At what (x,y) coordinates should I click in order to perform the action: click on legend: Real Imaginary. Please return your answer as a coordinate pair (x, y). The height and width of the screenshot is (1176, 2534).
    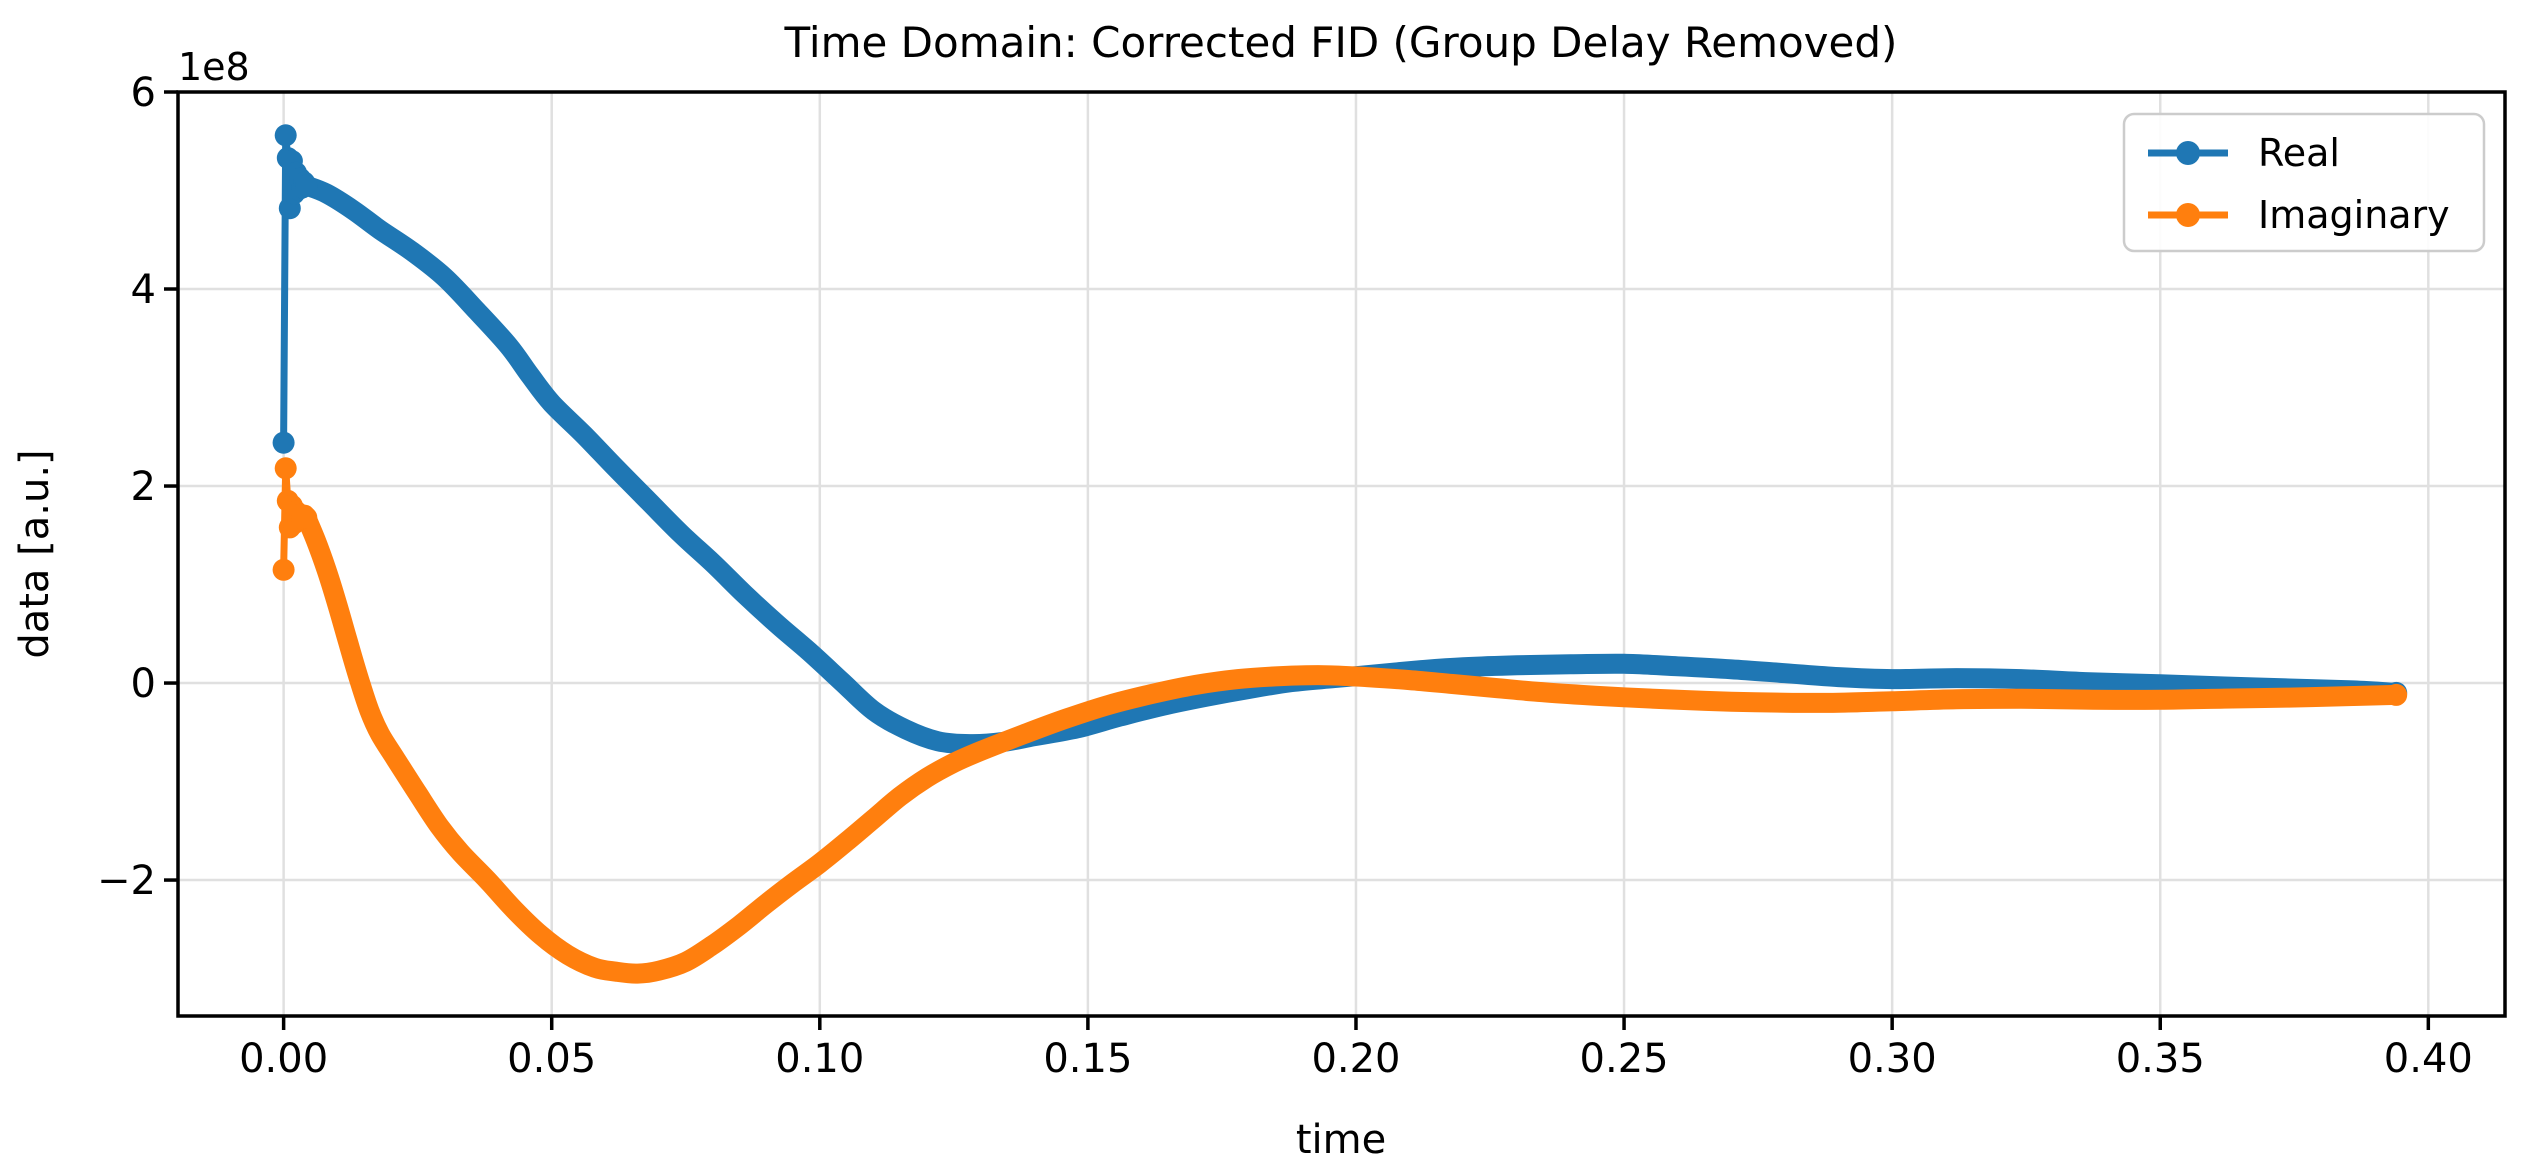
    Looking at the image, I should click on (2304, 182).